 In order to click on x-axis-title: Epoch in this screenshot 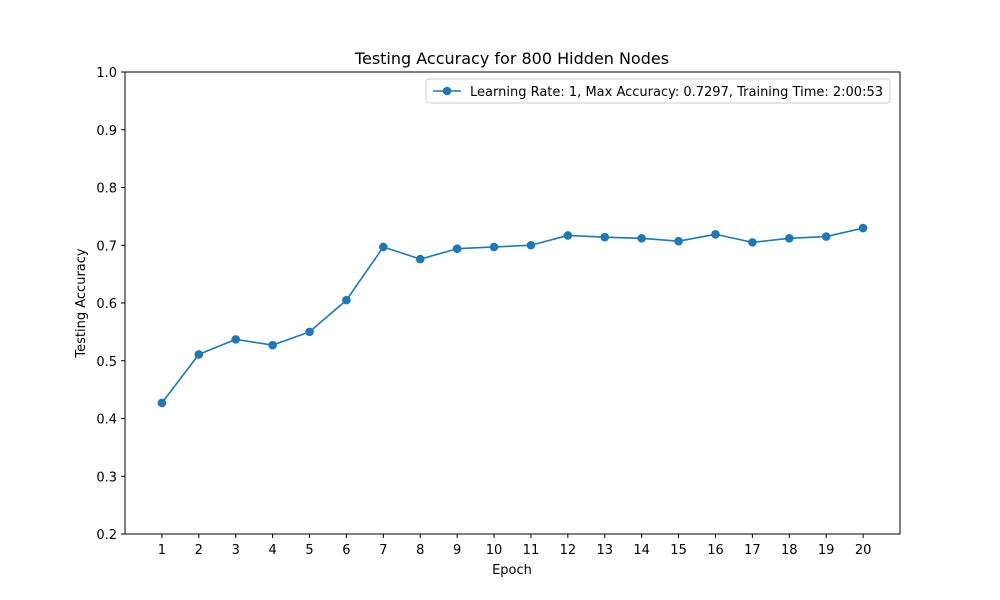, I will do `click(512, 570)`.